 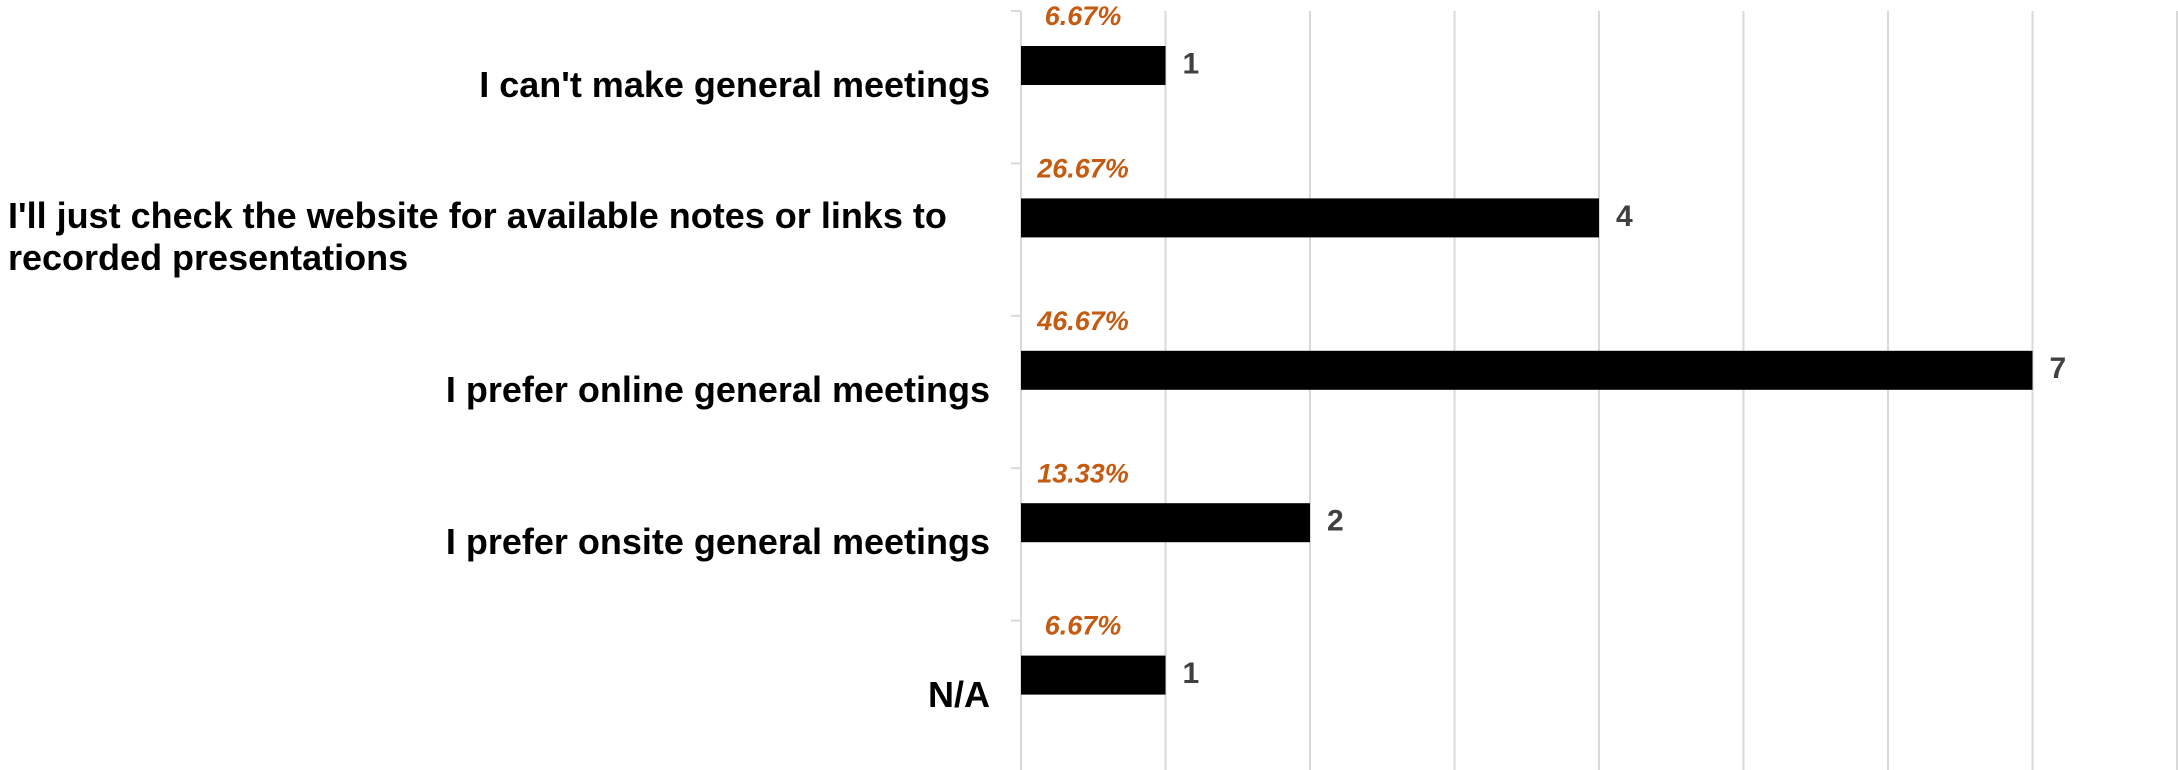 What do you see at coordinates (1624, 216) in the screenshot?
I see `data-label: 4` at bounding box center [1624, 216].